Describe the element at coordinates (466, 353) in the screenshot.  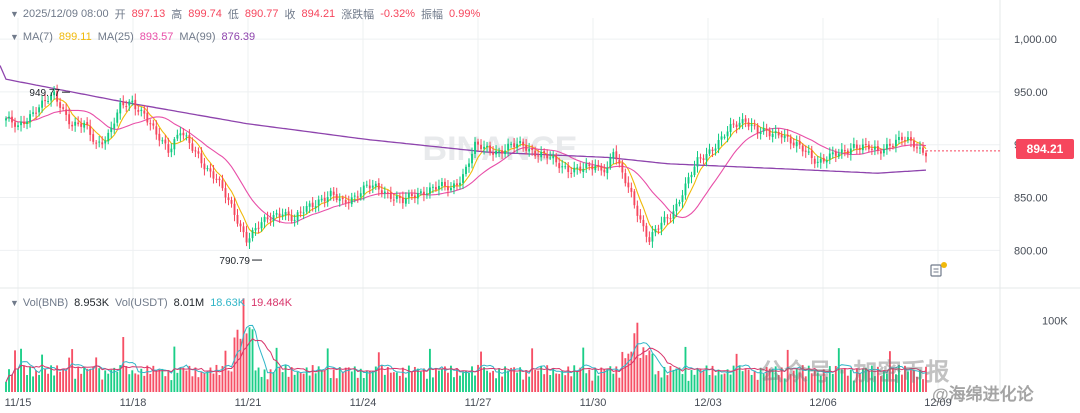
I see `volume-ma5-line` at that location.